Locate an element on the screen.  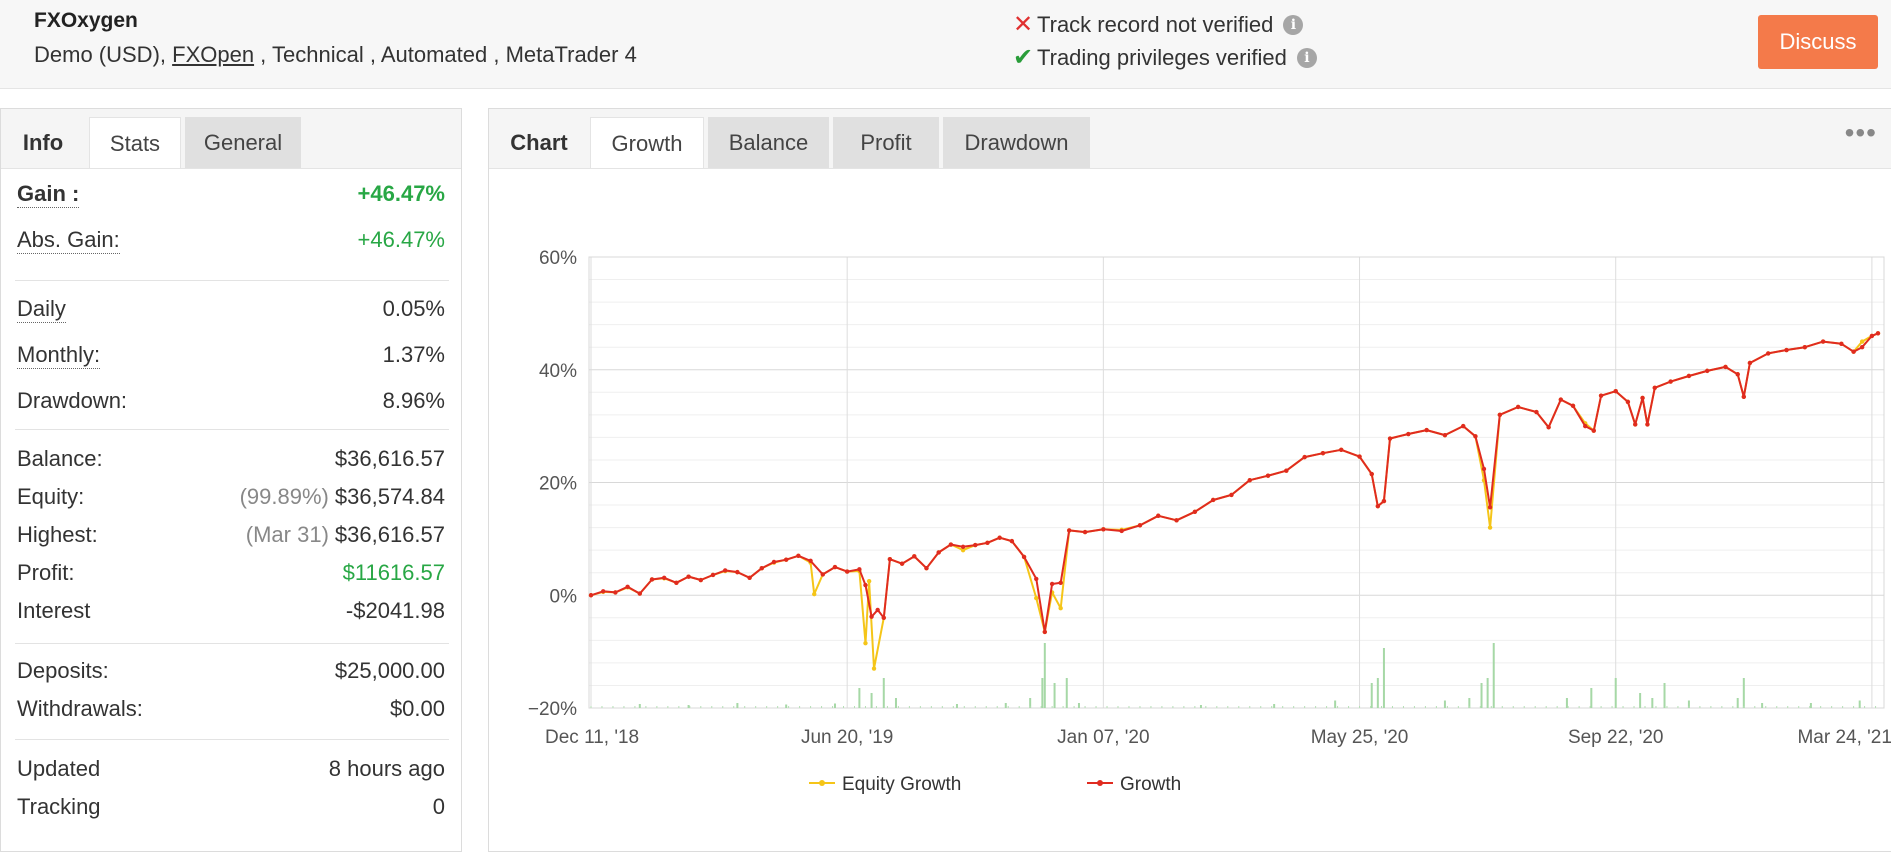
stat-label: Equity: is located at coordinates (51, 496).